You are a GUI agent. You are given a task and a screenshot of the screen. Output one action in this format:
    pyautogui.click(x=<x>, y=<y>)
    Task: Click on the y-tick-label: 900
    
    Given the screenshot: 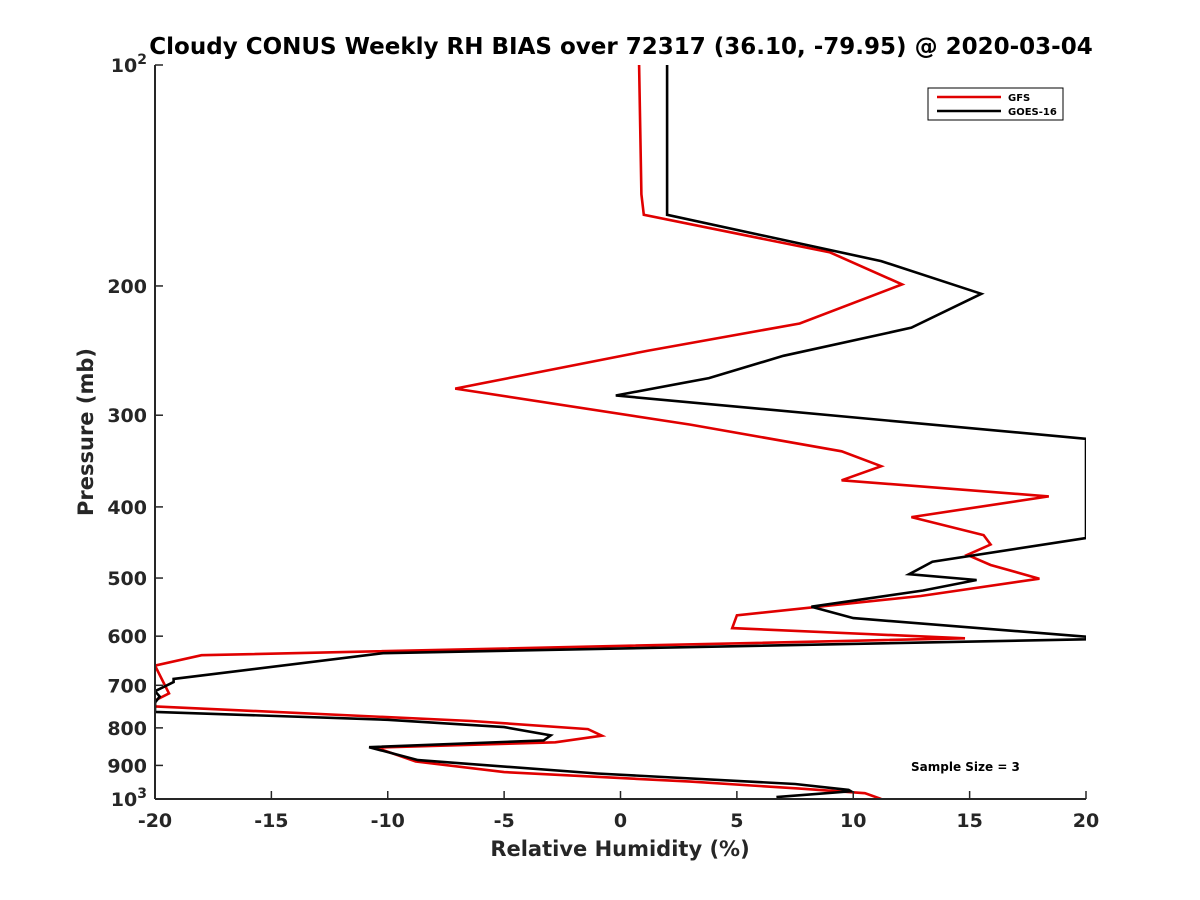 What is the action you would take?
    pyautogui.click(x=127, y=766)
    